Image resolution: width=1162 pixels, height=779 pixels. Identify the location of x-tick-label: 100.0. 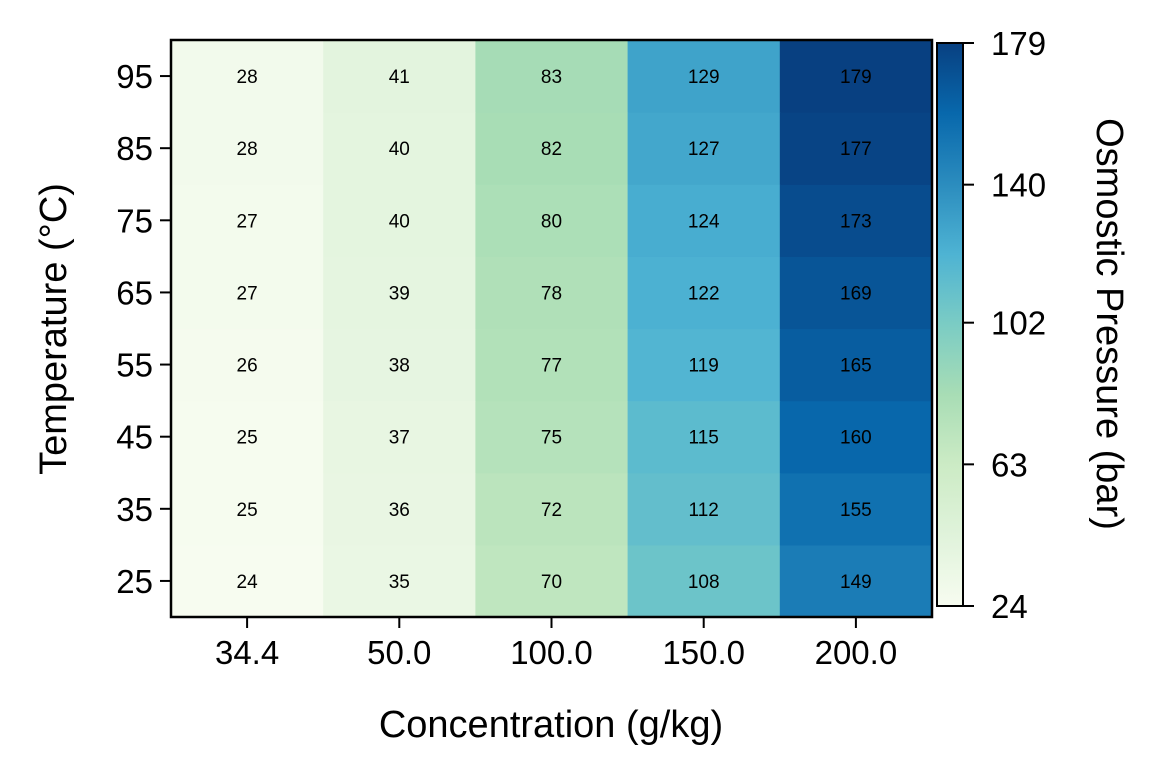
(551, 652).